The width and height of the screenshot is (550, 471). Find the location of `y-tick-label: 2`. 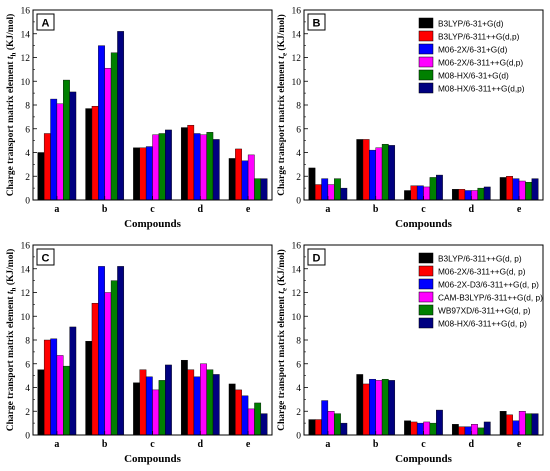

y-tick-label: 2 is located at coordinates (298, 413).